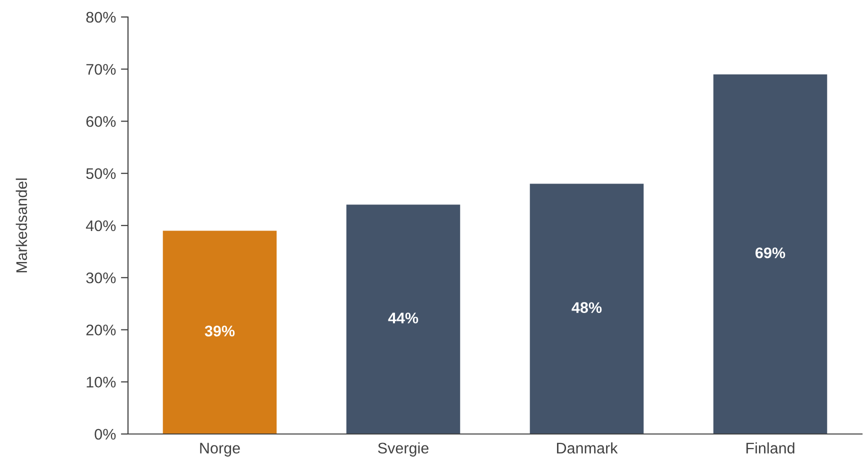 This screenshot has height=469, width=865. Describe the element at coordinates (101, 17) in the screenshot. I see `y-tick-label: 80%` at that location.